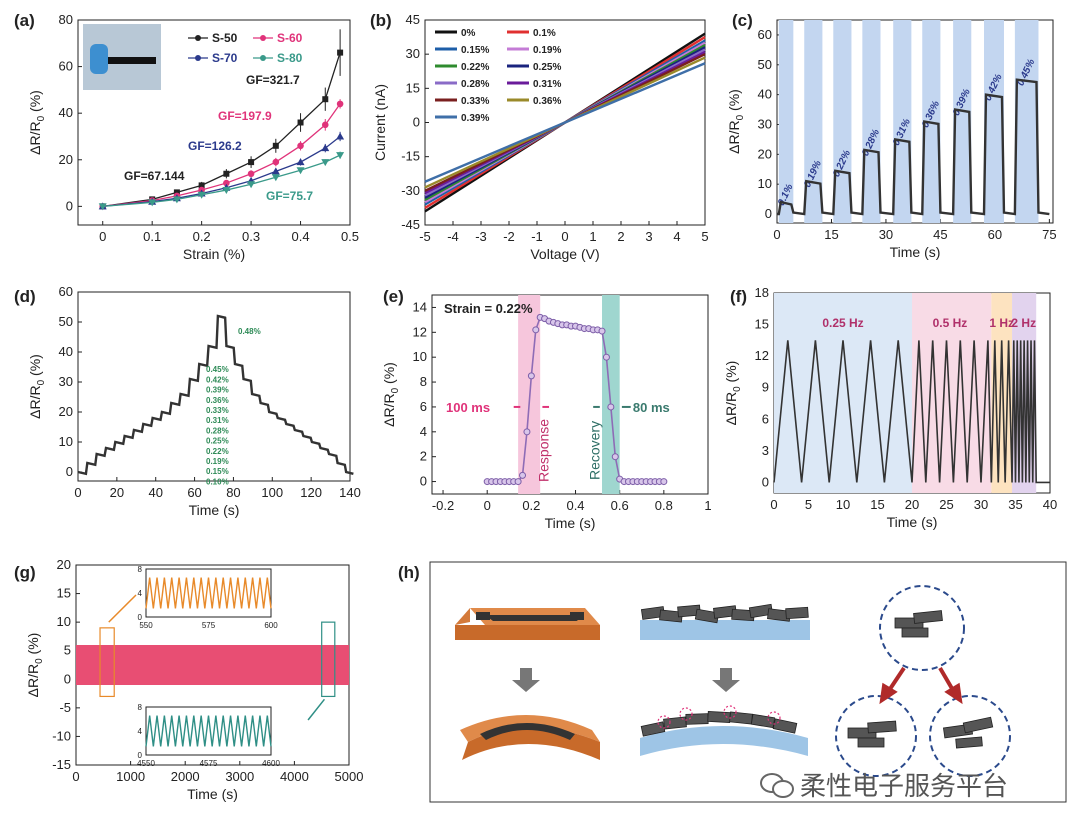 The image size is (1080, 828). I want to click on watermark: 柔性电子服务平台, so click(910, 784).